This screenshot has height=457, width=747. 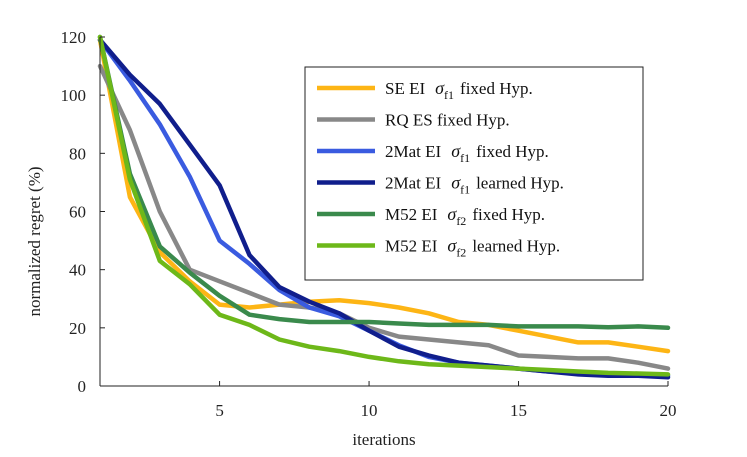 I want to click on legend-label-3: 2Mat EI σf1 fixed Hyp., so click(x=467, y=153).